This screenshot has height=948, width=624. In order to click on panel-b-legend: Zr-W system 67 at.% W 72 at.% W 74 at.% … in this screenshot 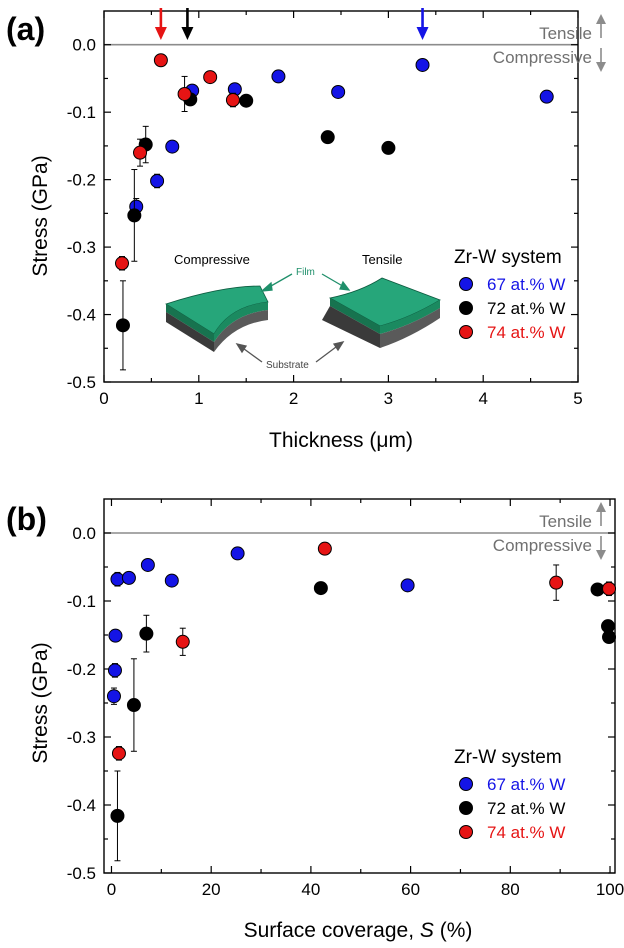, I will do `click(509, 794)`.